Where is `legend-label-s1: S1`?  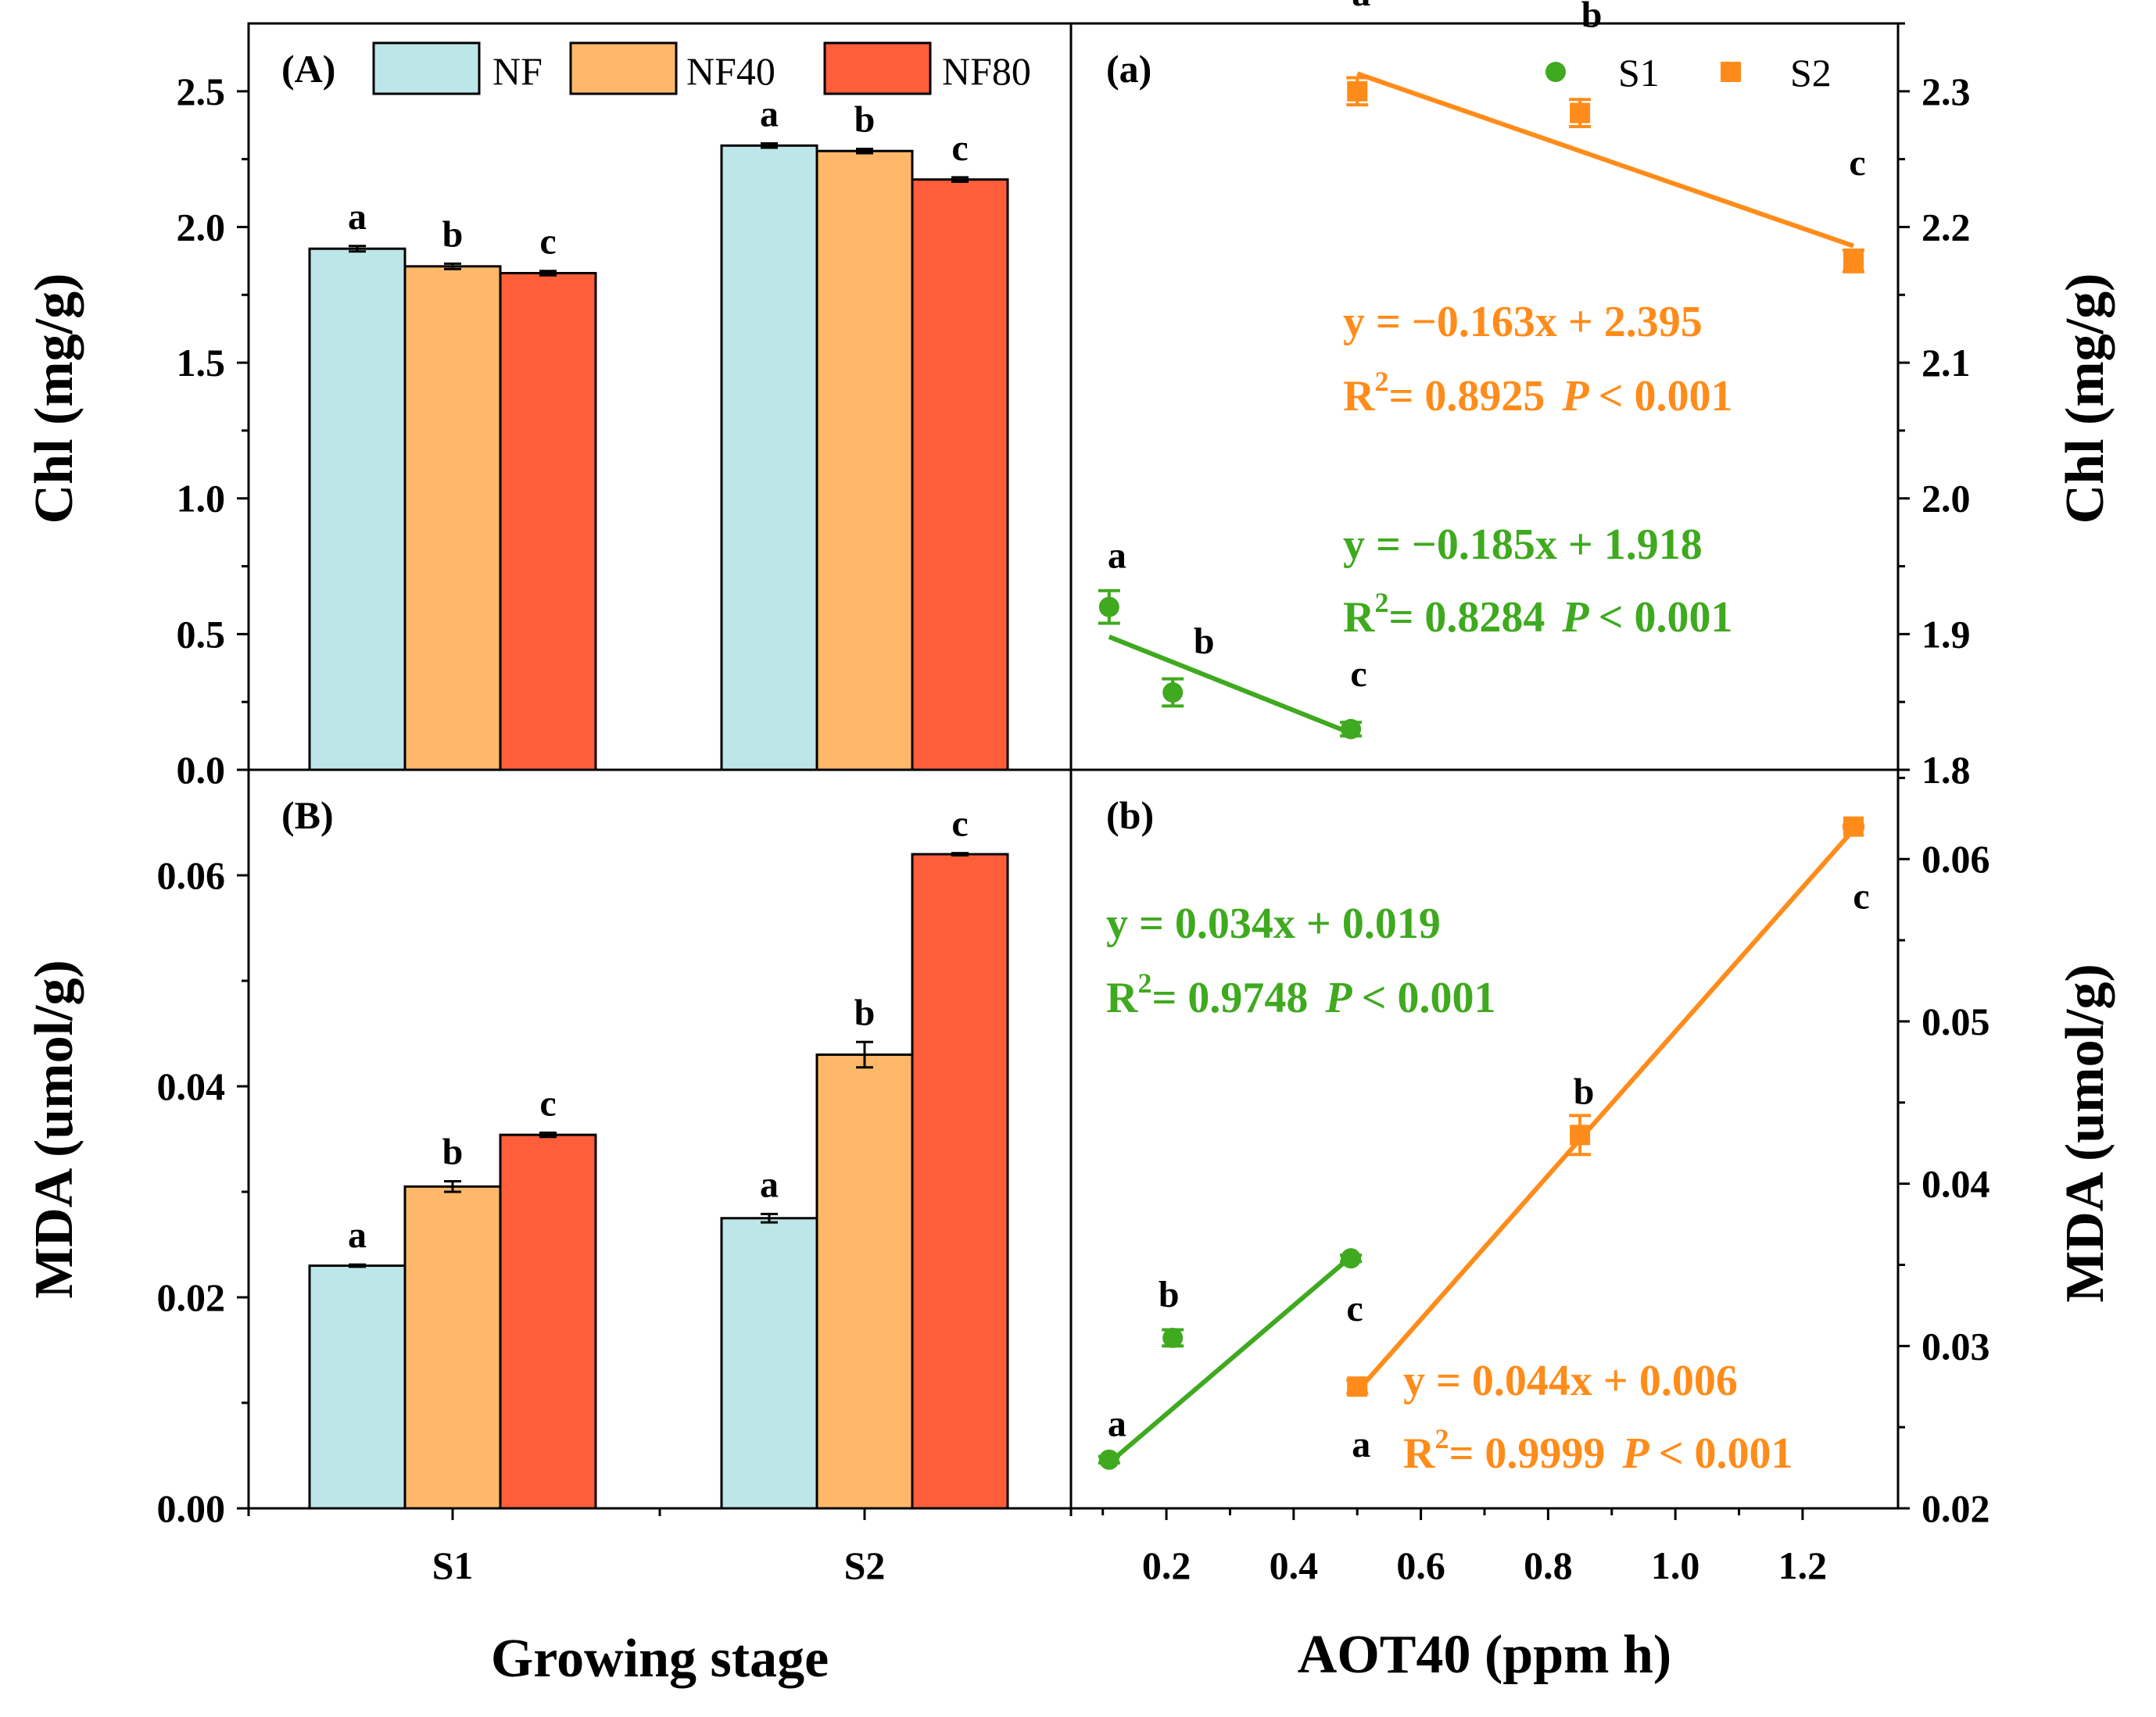 legend-label-s1: S1 is located at coordinates (1639, 73).